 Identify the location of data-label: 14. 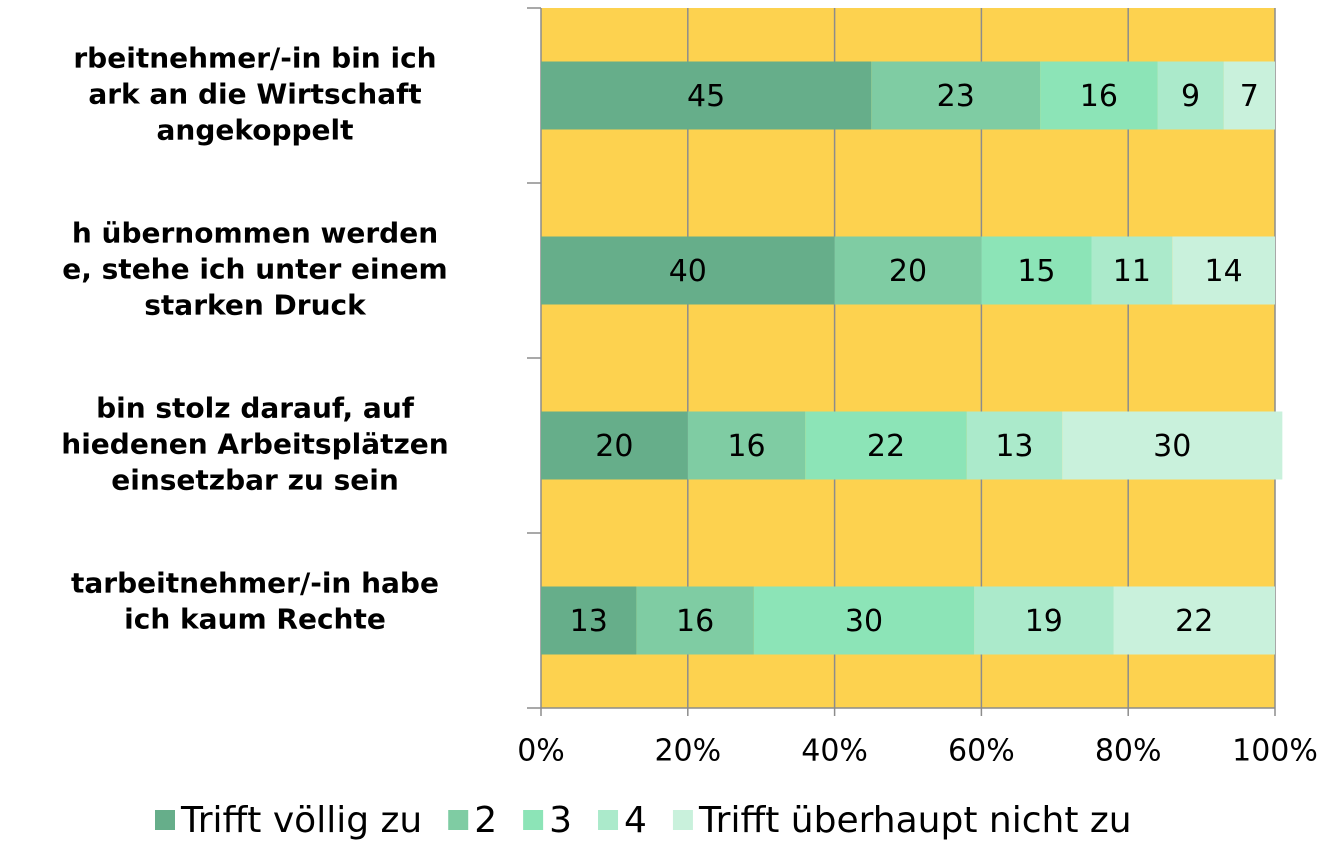
(1224, 271).